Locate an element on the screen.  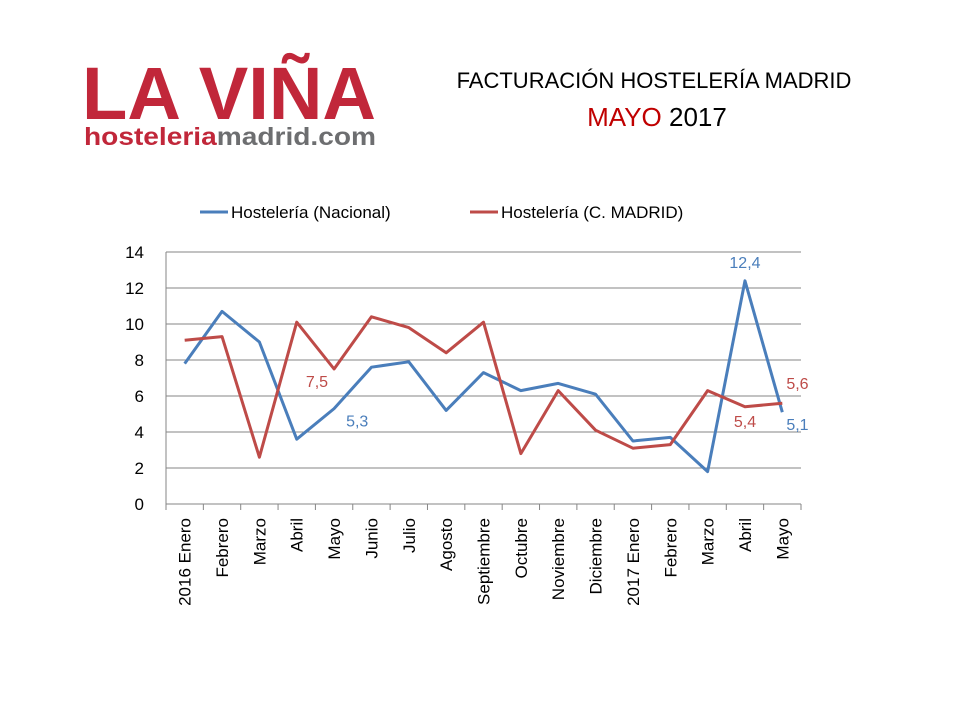
chart-title: FACTURACIÓN HOSTELERÍA MADRID is located at coordinates (654, 80).